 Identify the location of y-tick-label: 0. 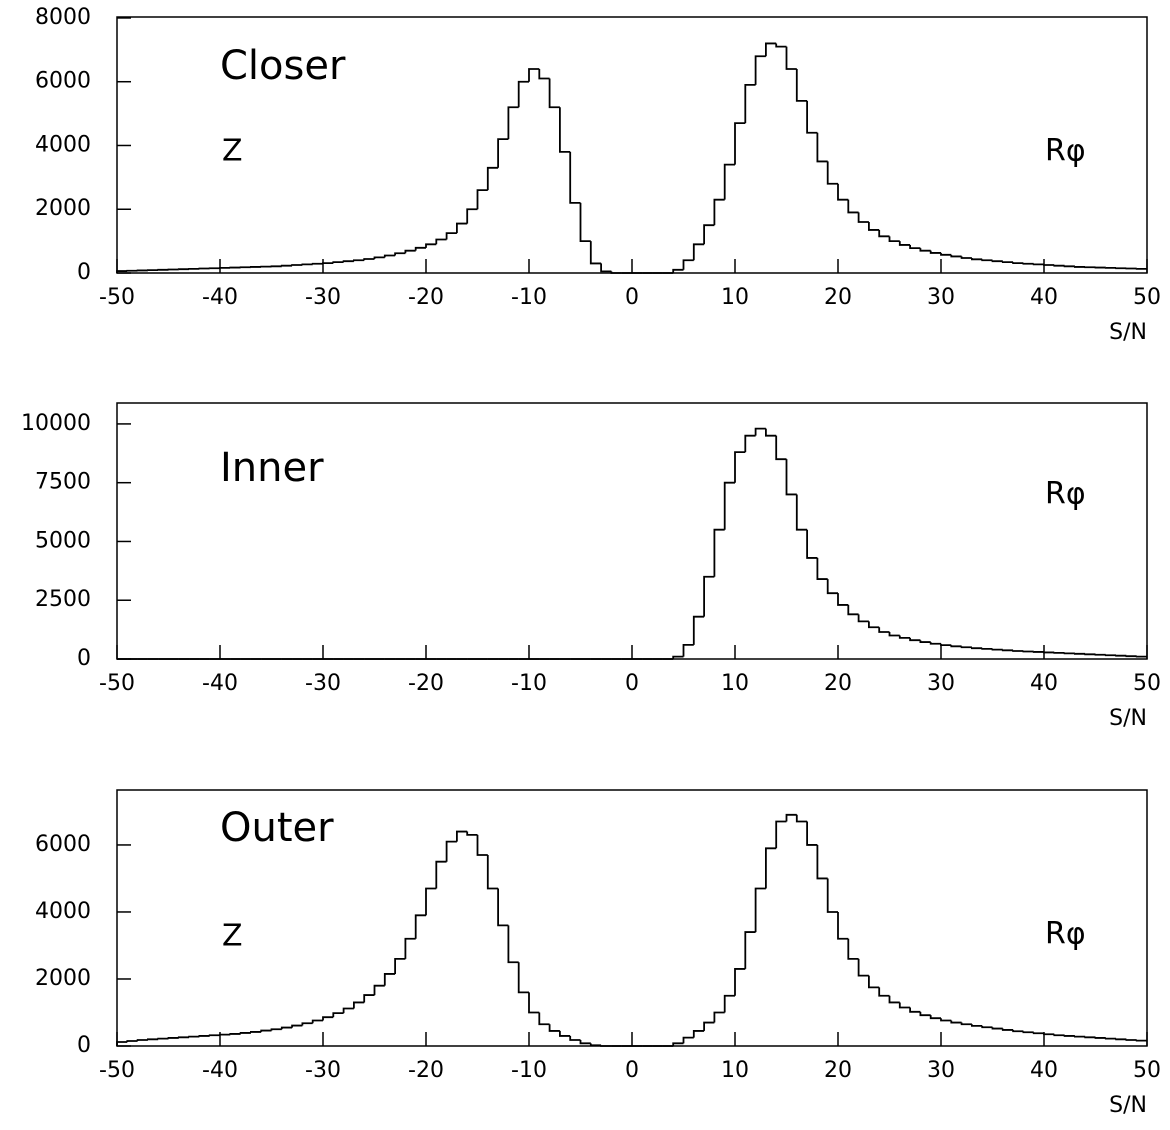
(84, 658).